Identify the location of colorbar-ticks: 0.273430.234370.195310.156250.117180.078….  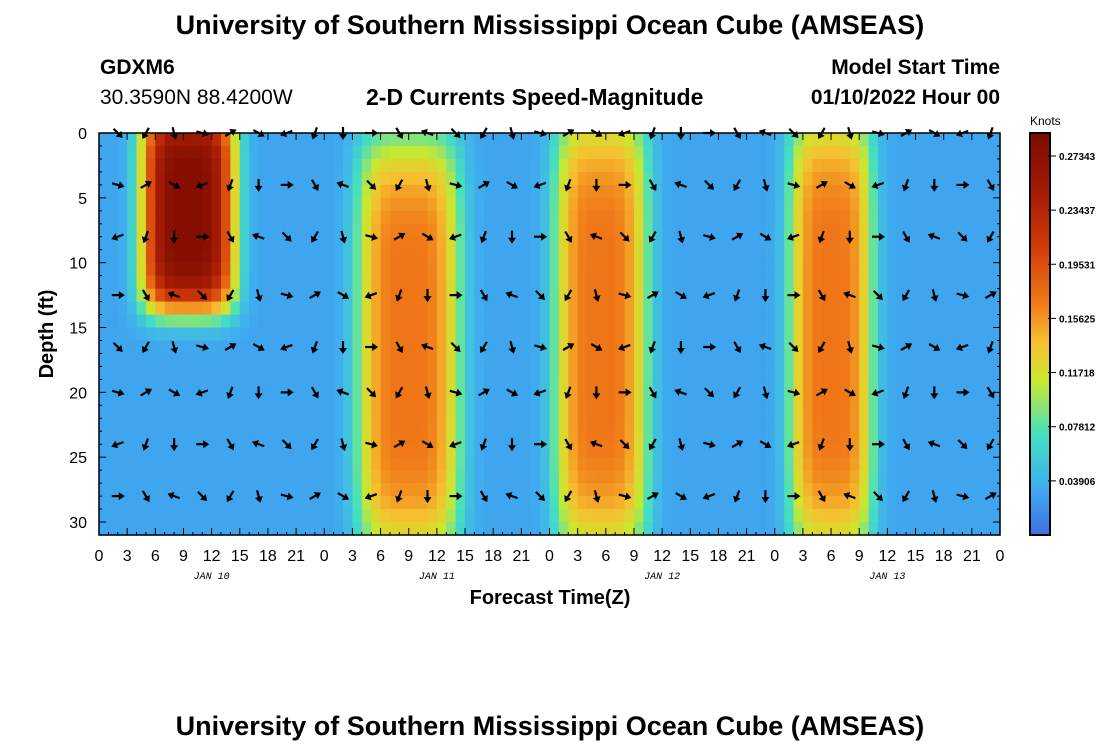
(1072, 320).